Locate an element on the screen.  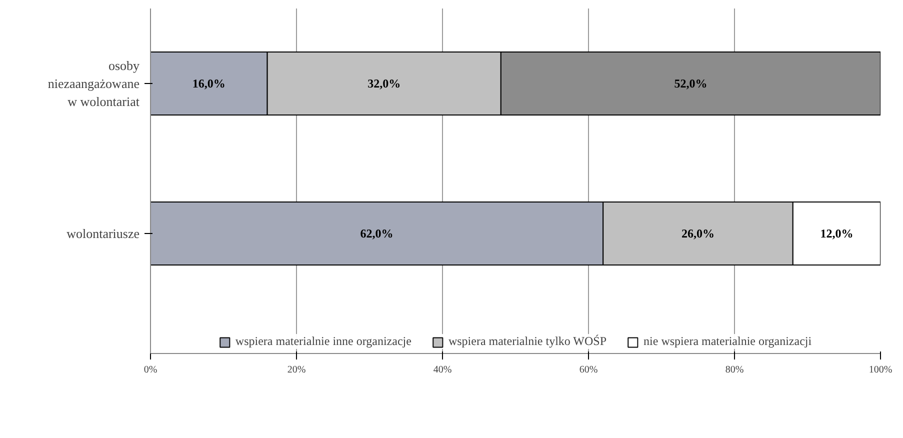
y-tick-label: wolontariusze is located at coordinates (103, 233).